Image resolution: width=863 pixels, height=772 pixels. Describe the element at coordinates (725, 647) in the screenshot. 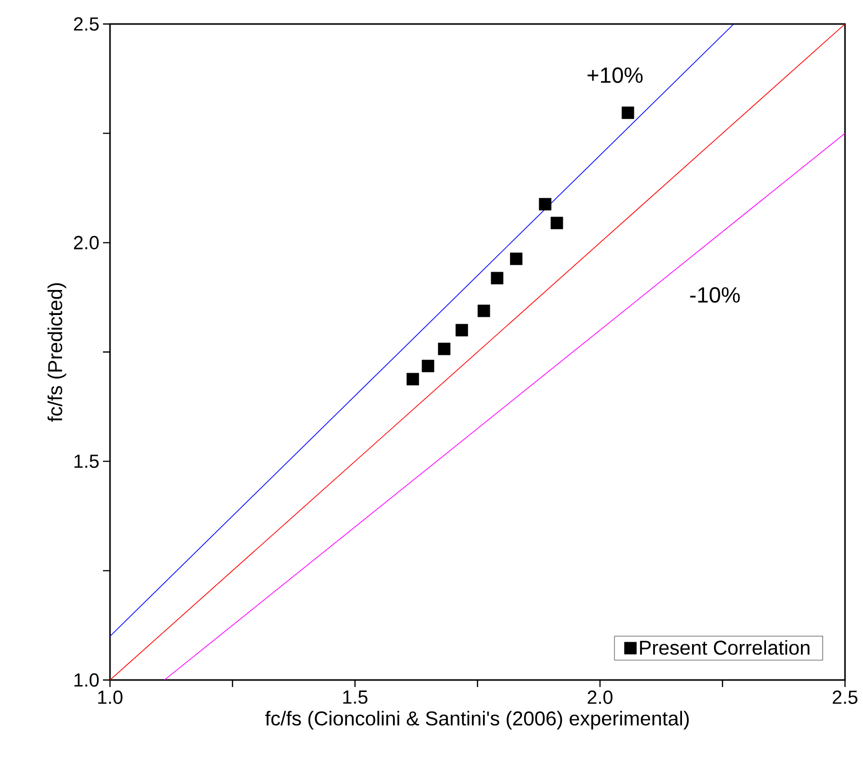

I see `legend-label: Present Correlation` at that location.